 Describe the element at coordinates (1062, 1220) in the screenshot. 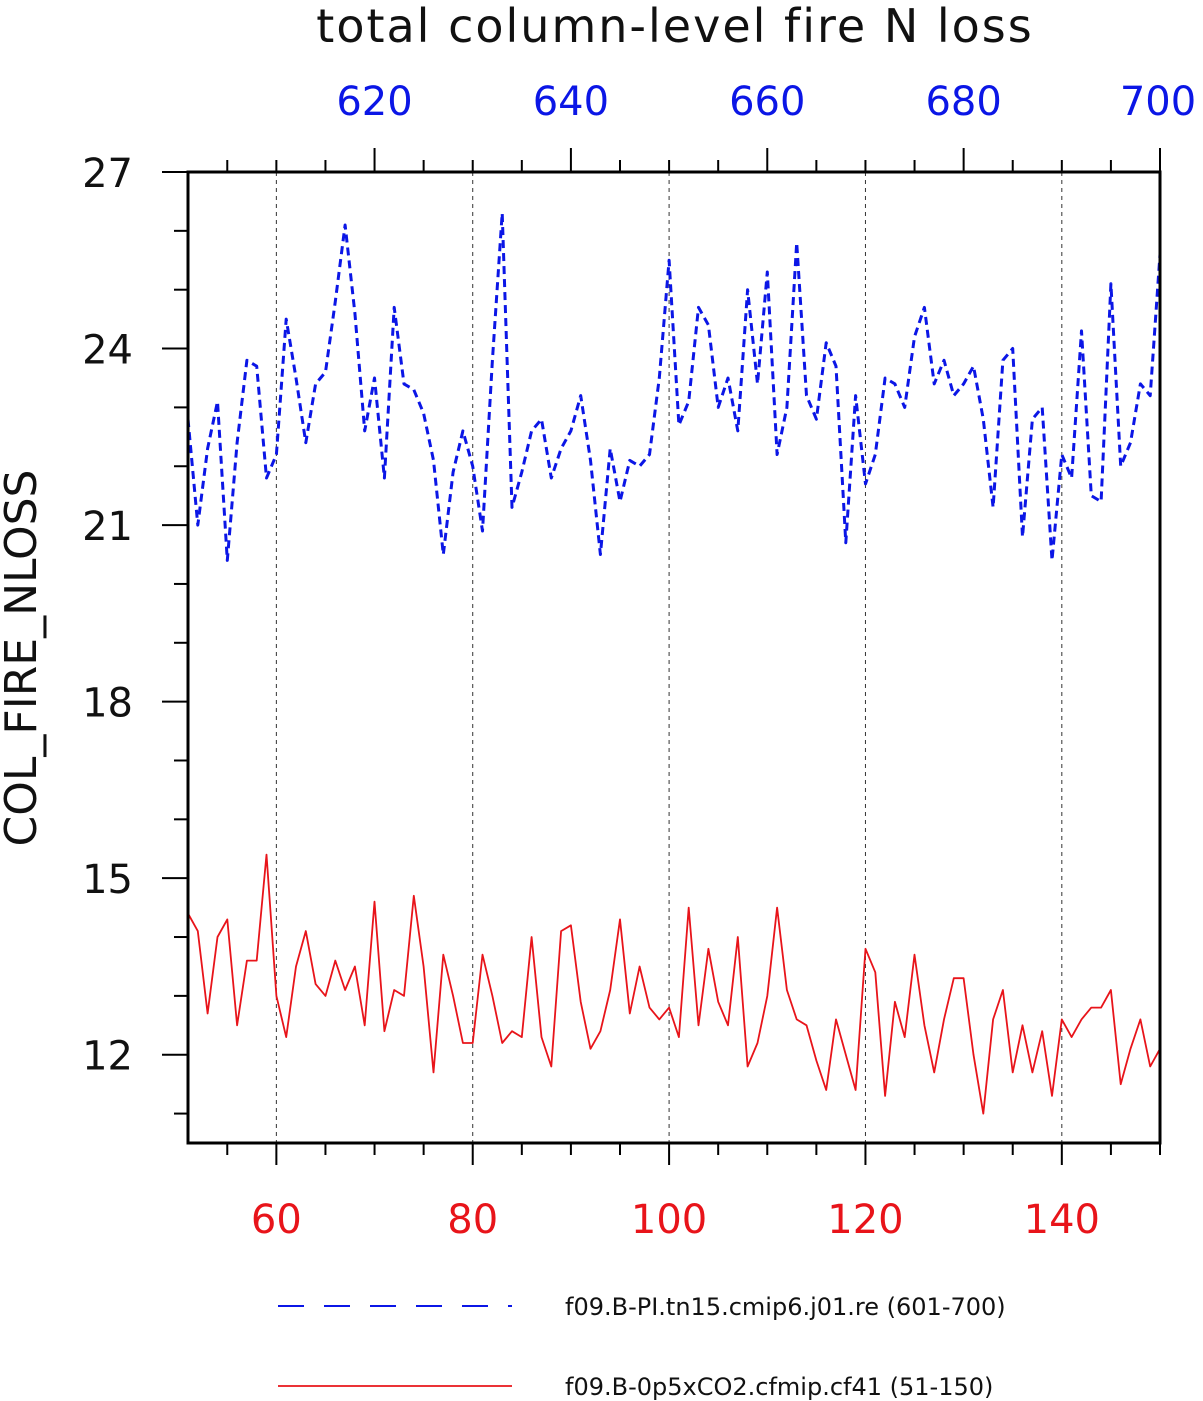

I see `x-bottom-tick-label: 140` at that location.